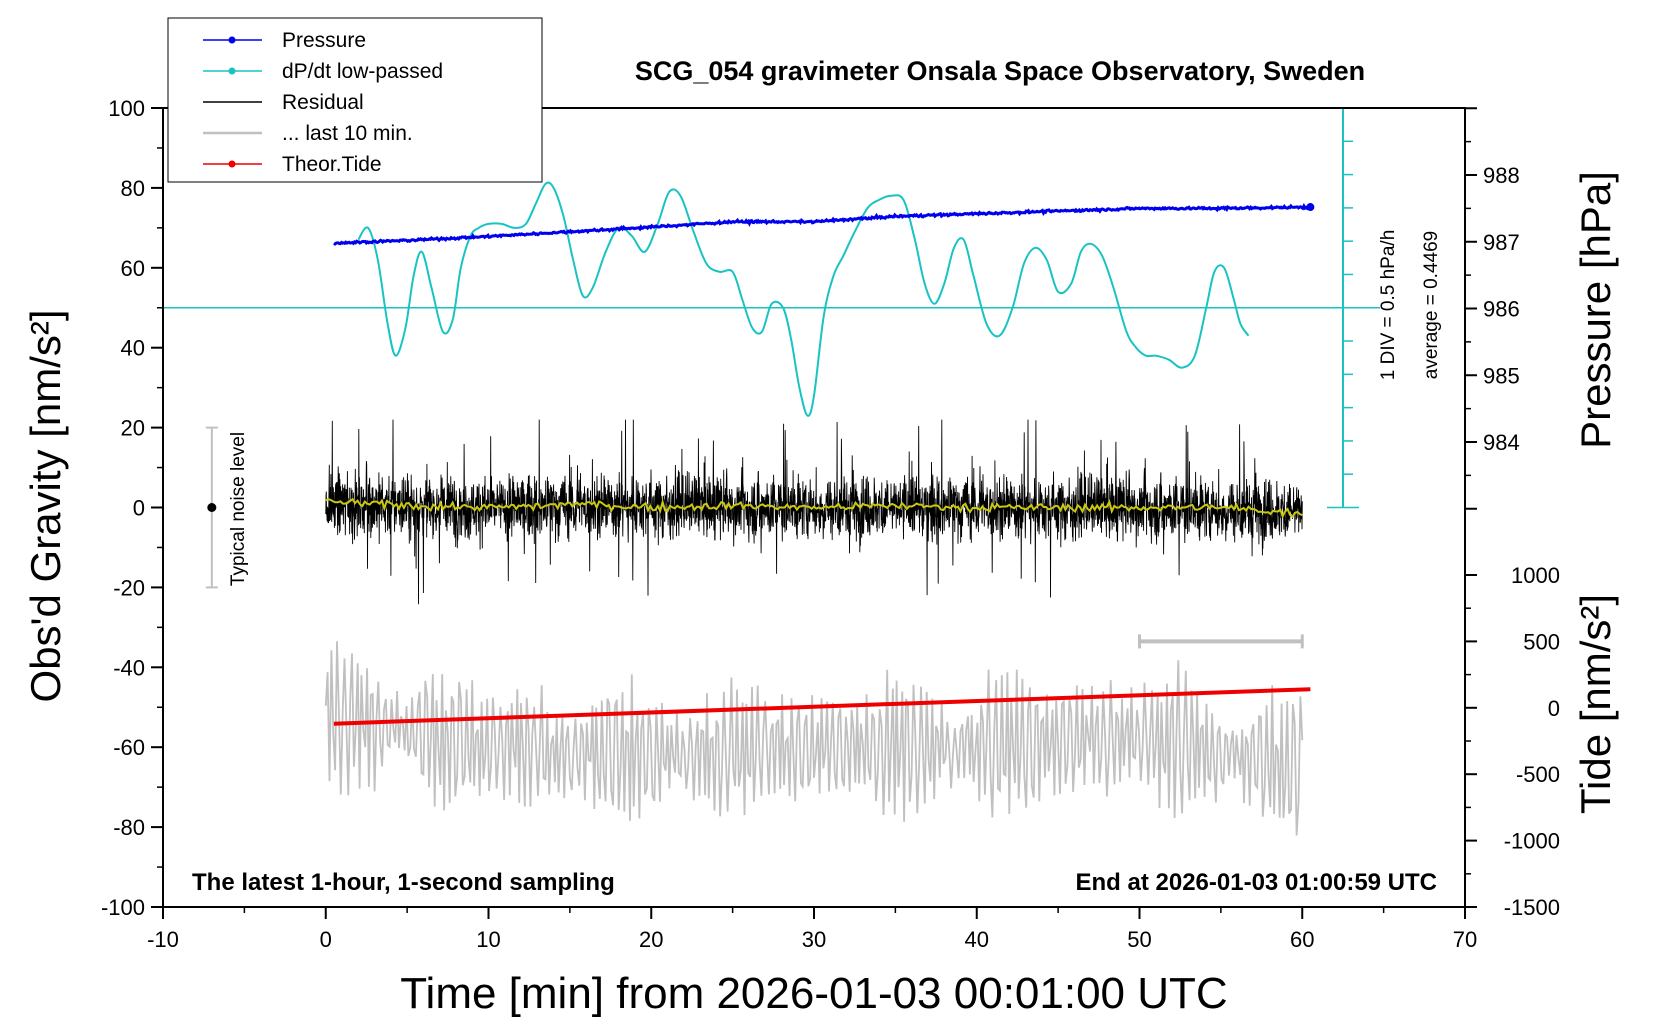  What do you see at coordinates (822, 706) in the screenshot?
I see `tide-series-line` at bounding box center [822, 706].